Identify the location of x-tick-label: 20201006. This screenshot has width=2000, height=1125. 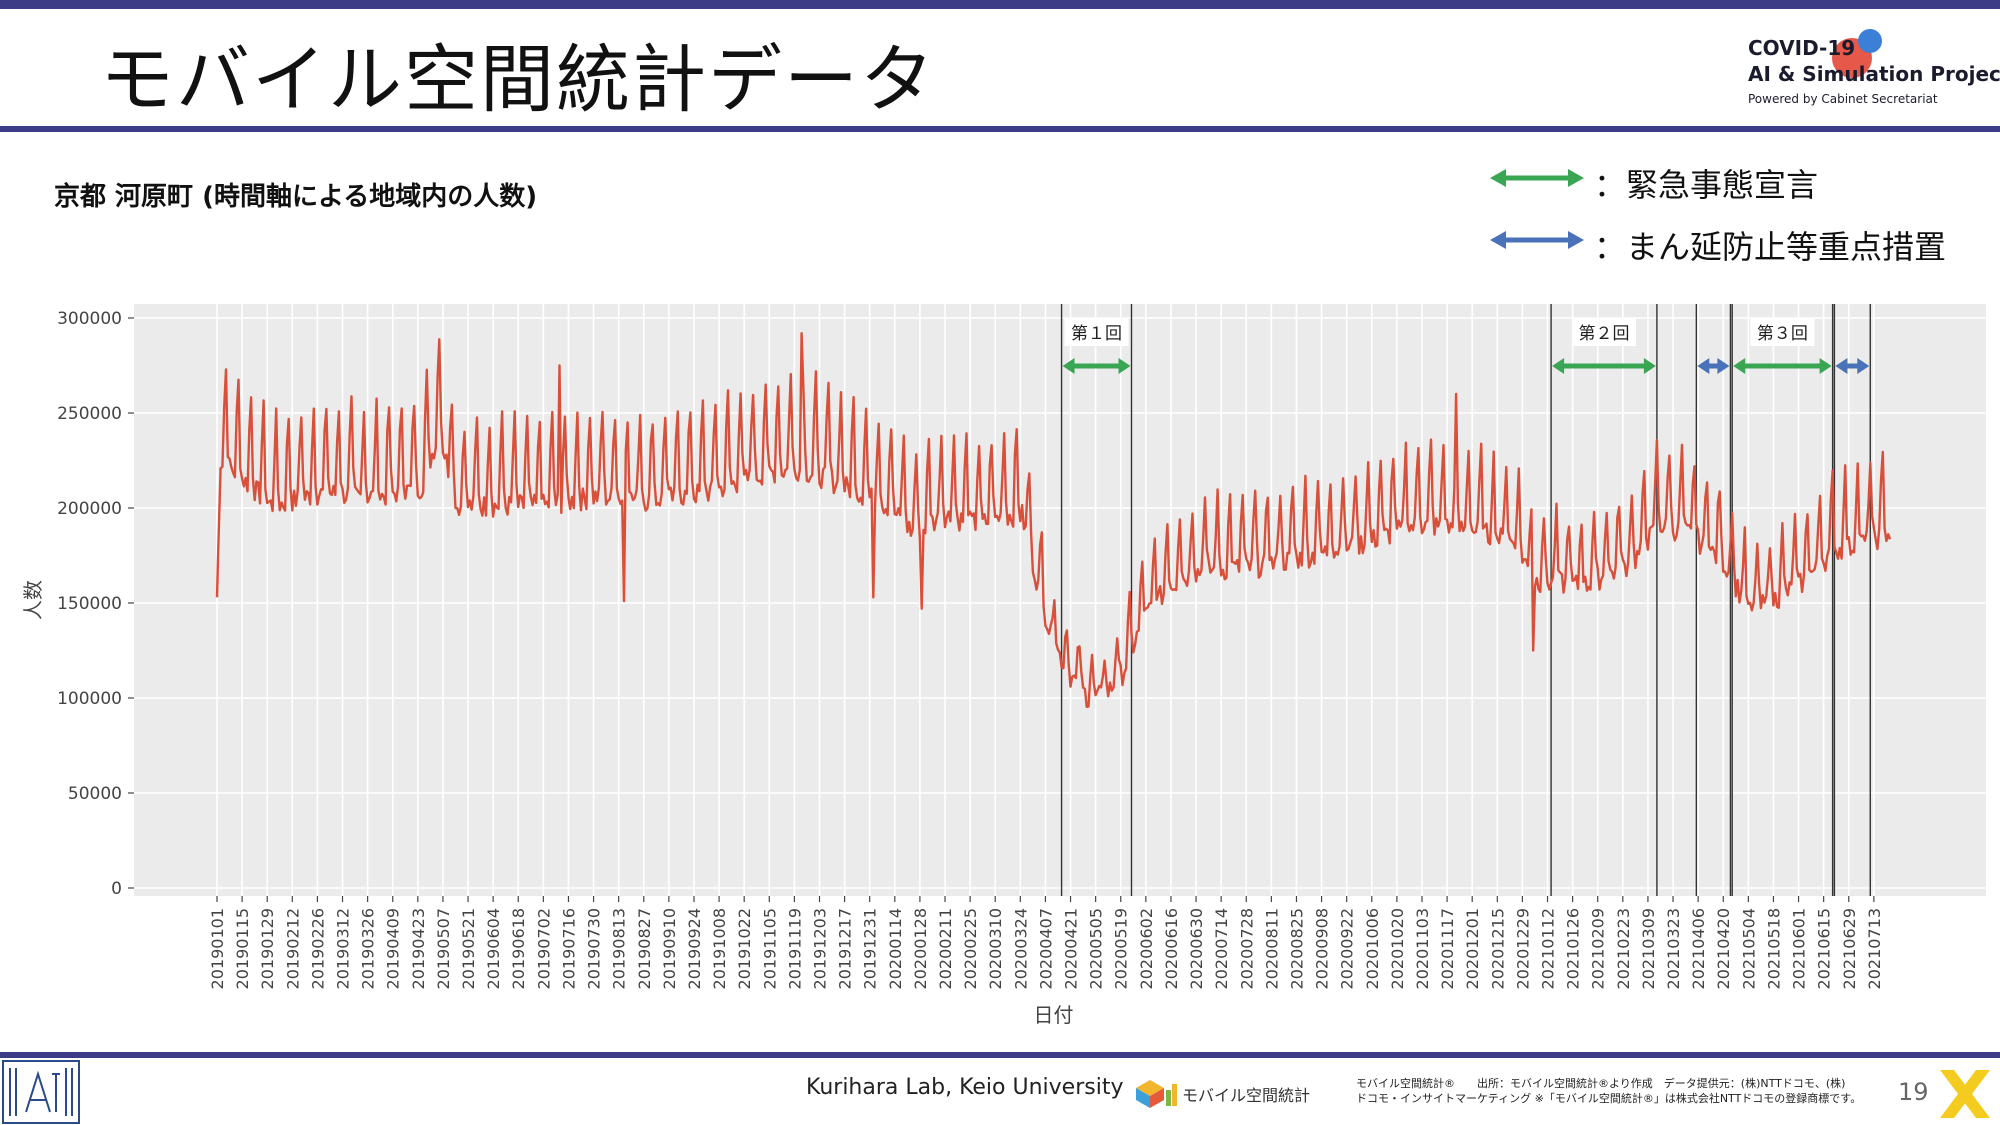
(1372, 948).